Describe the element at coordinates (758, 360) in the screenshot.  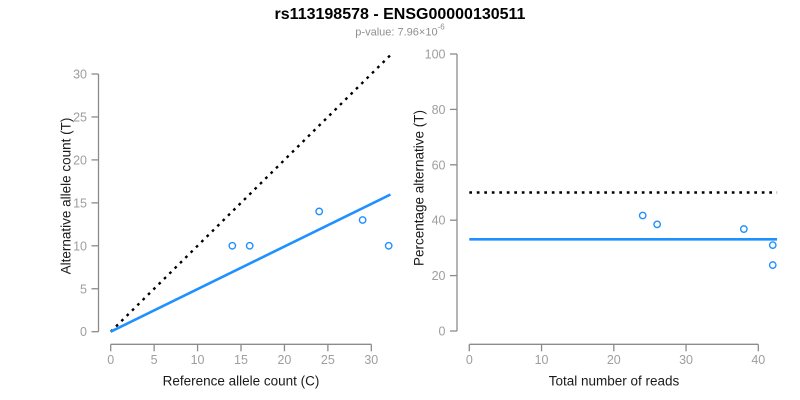
I see `x-tick-label: 40` at that location.